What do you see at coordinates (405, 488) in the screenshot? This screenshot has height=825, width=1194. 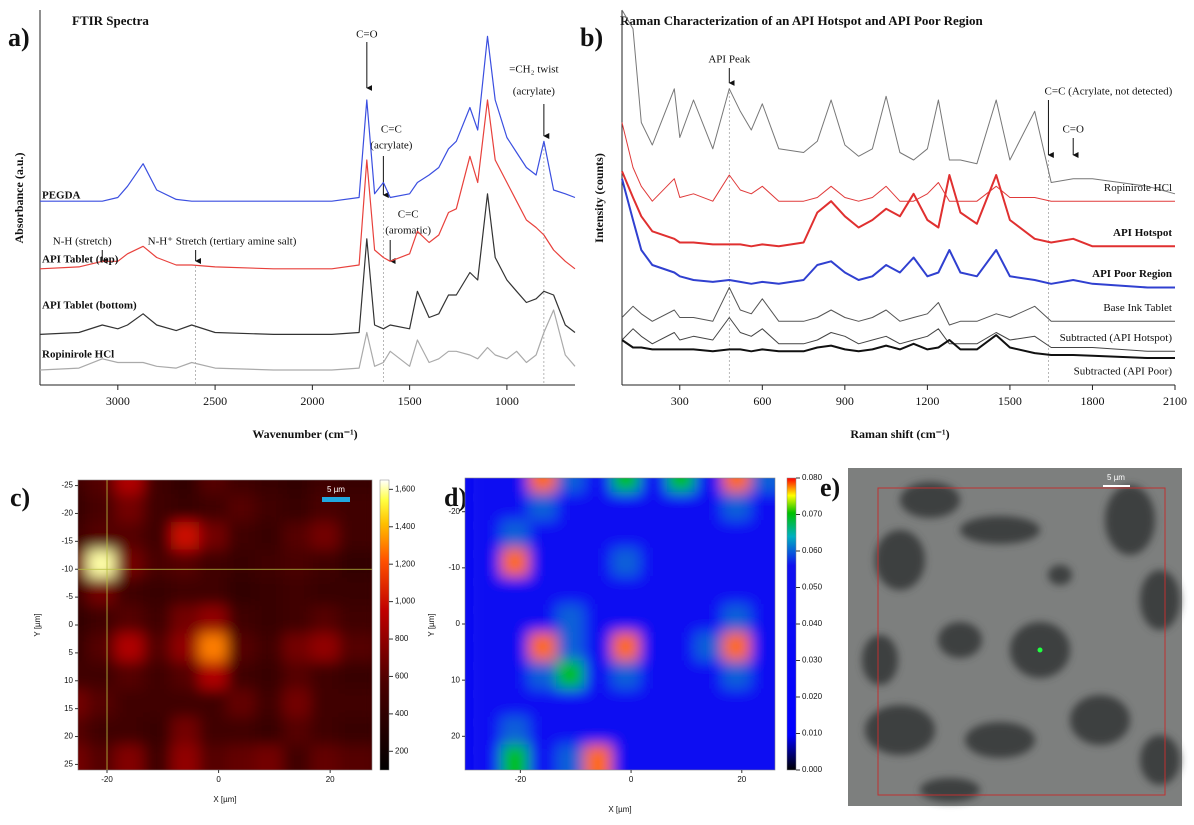 I see `colorbar-tick-label: 1,600` at bounding box center [405, 488].